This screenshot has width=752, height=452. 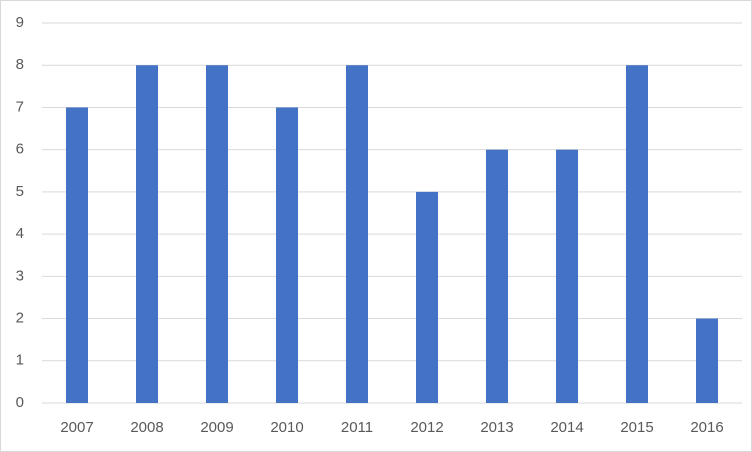 I want to click on y-tick-label: 5, so click(x=20, y=191).